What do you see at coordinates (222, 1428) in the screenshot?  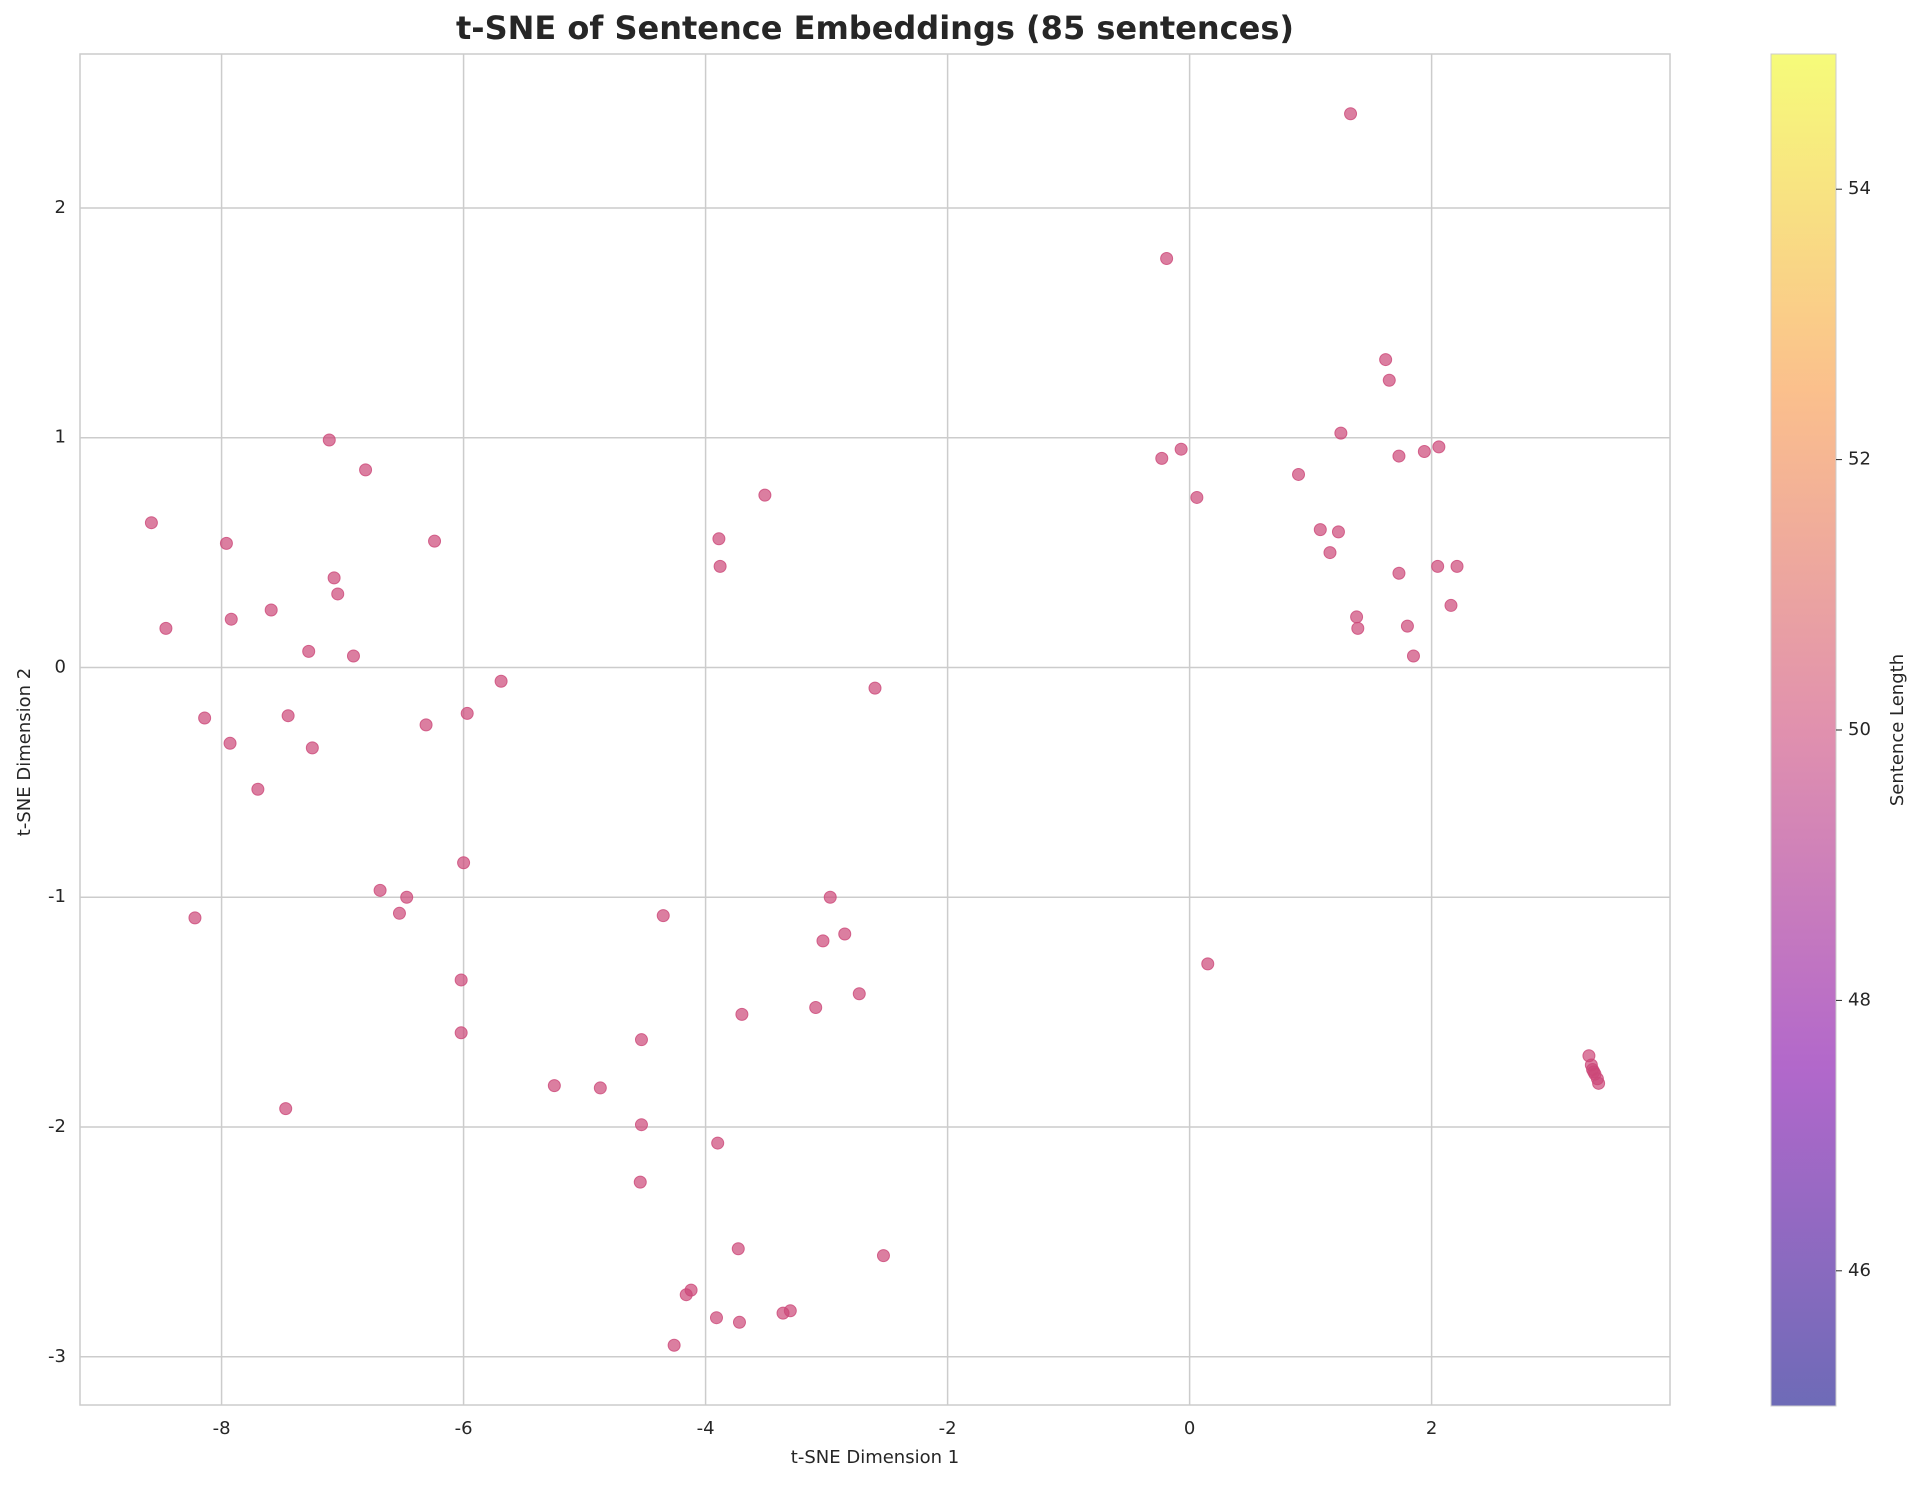 I see `x-tick-label: -8` at bounding box center [222, 1428].